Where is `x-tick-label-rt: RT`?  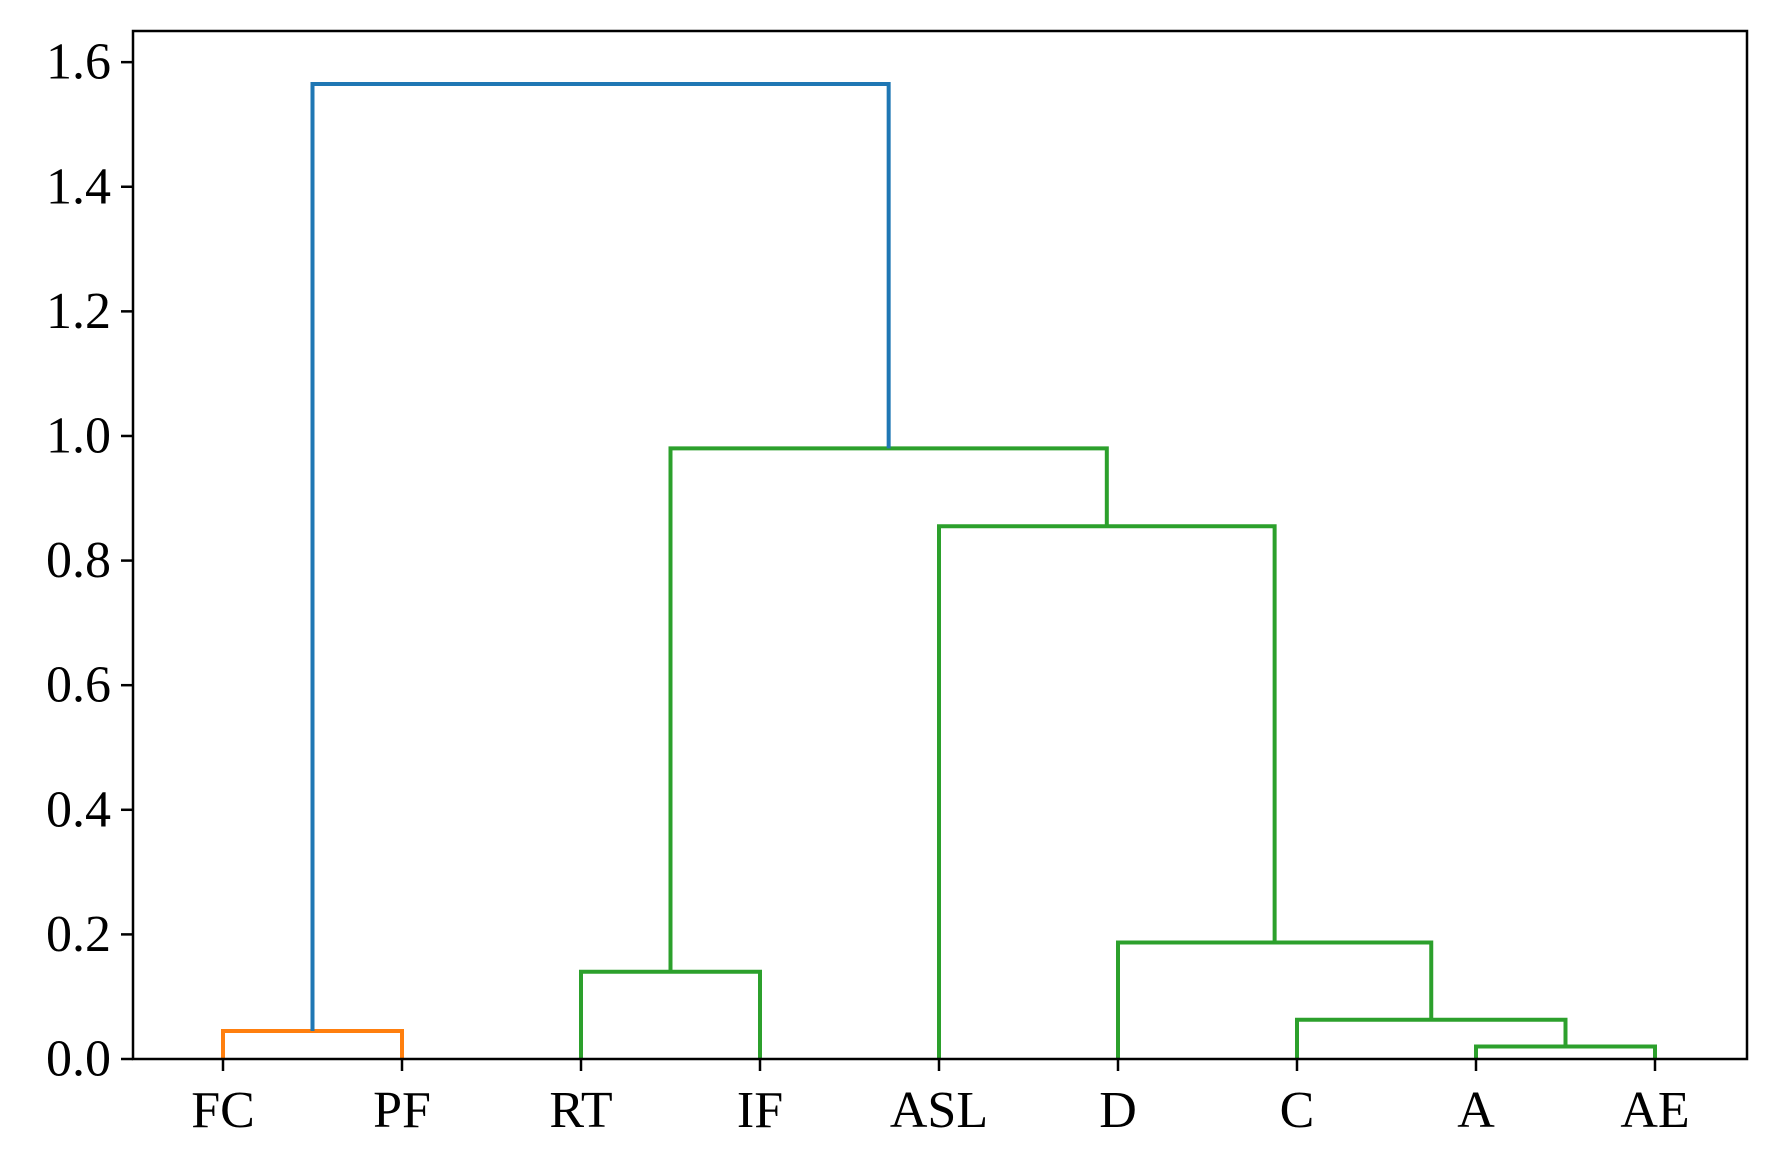
x-tick-label-rt: RT is located at coordinates (580, 1110).